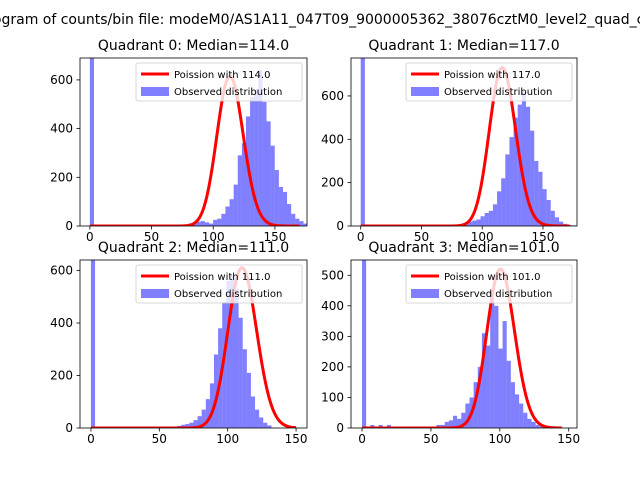 The image size is (640, 480). I want to click on chart-title: Quadrant 0: Median=114.0, so click(193, 46).